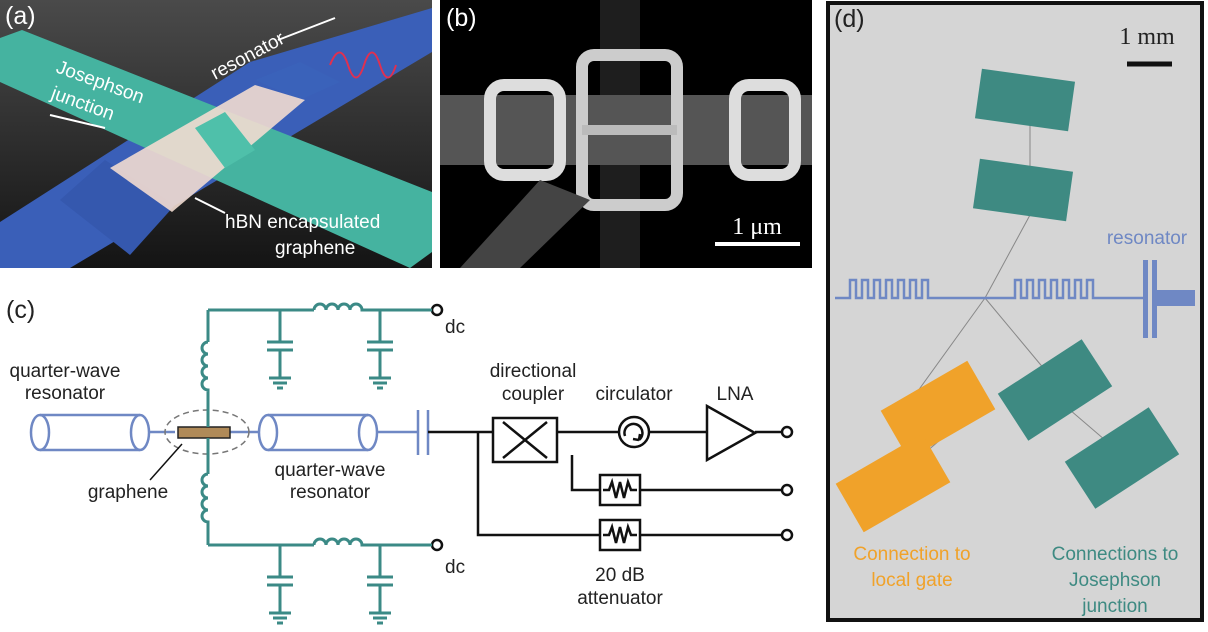  Describe the element at coordinates (1147, 37) in the screenshot. I see `scale-label: 1 mm` at that location.